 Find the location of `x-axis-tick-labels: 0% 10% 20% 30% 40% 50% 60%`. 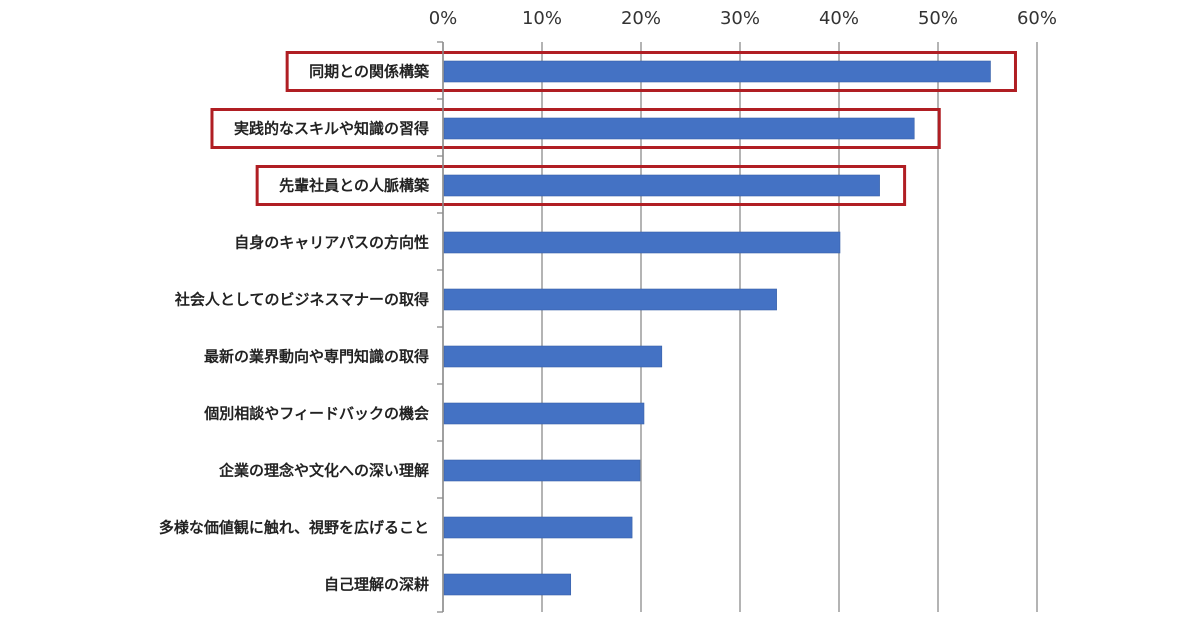

x-axis-tick-labels: 0% 10% 20% 30% 40% 50% 60% is located at coordinates (743, 18).